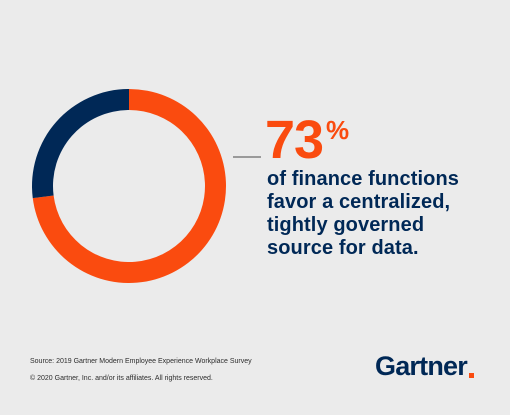  I want to click on stat-value: 73, so click(294, 140).